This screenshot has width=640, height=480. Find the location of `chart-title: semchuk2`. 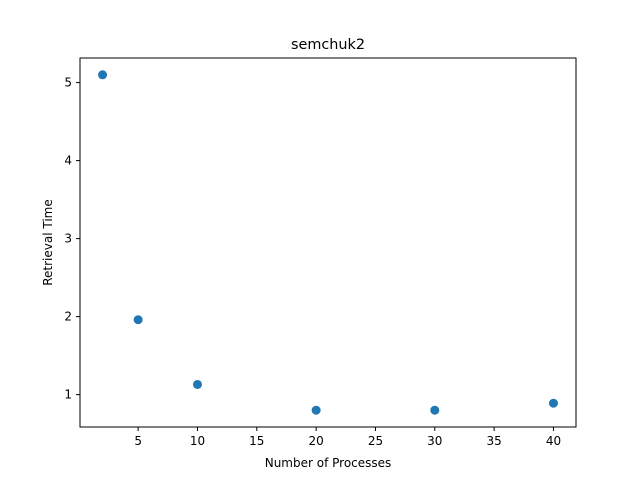

chart-title: semchuk2 is located at coordinates (328, 45).